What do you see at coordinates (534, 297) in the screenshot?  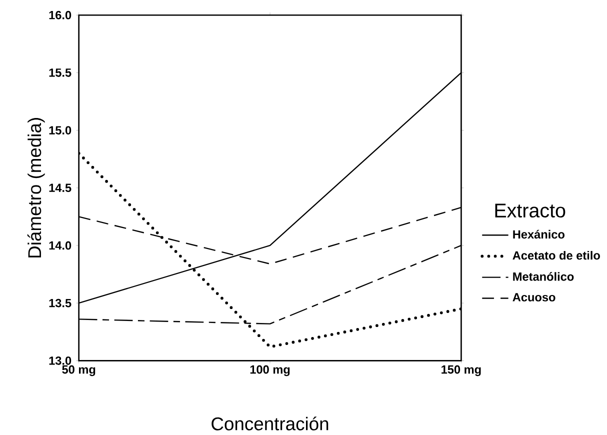 I see `legend-label: Acuoso` at bounding box center [534, 297].